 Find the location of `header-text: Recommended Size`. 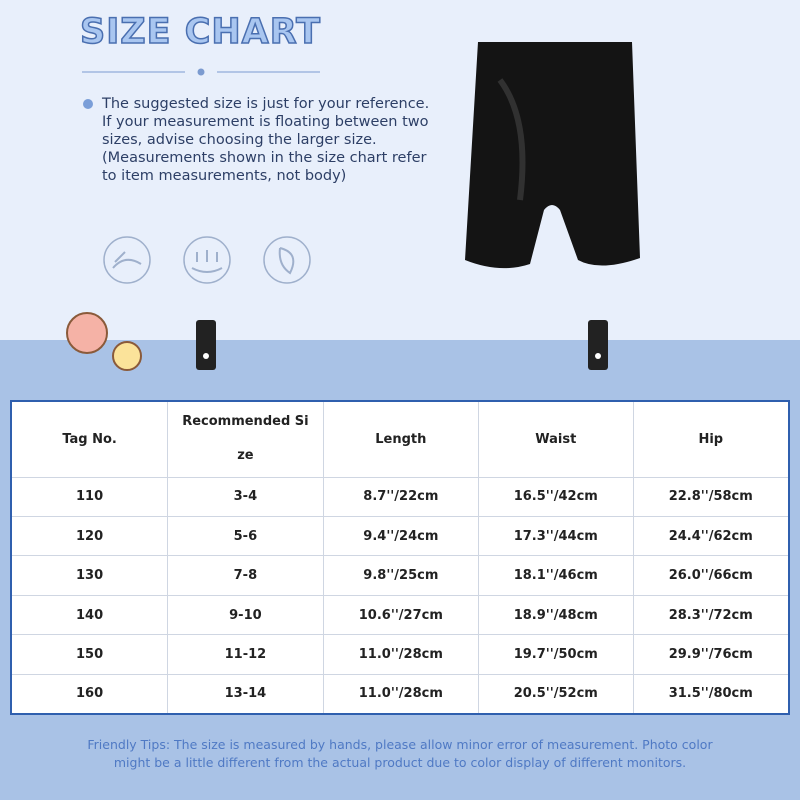

header-text: Recommended Size is located at coordinates (245, 439).